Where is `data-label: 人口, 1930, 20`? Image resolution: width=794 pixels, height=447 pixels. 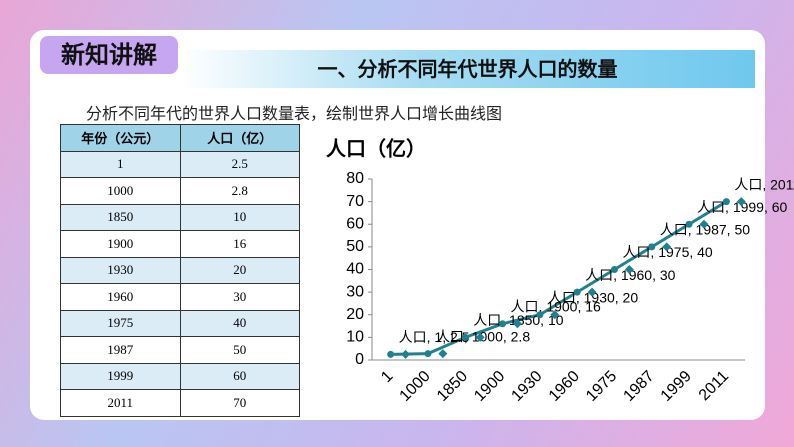
data-label: 人口, 1930, 20 is located at coordinates (593, 297).